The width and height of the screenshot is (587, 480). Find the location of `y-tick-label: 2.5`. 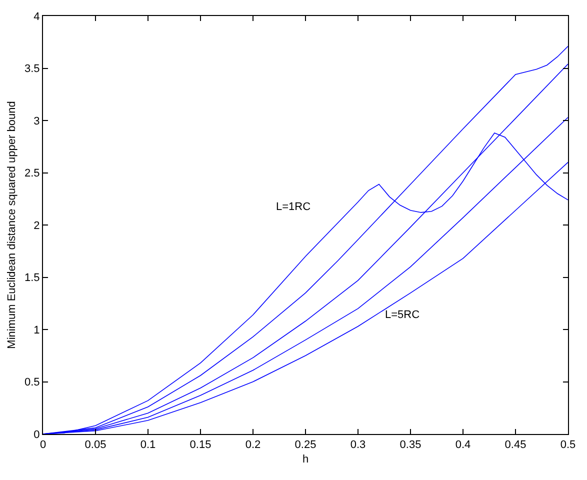

y-tick-label: 2.5 is located at coordinates (32, 174).